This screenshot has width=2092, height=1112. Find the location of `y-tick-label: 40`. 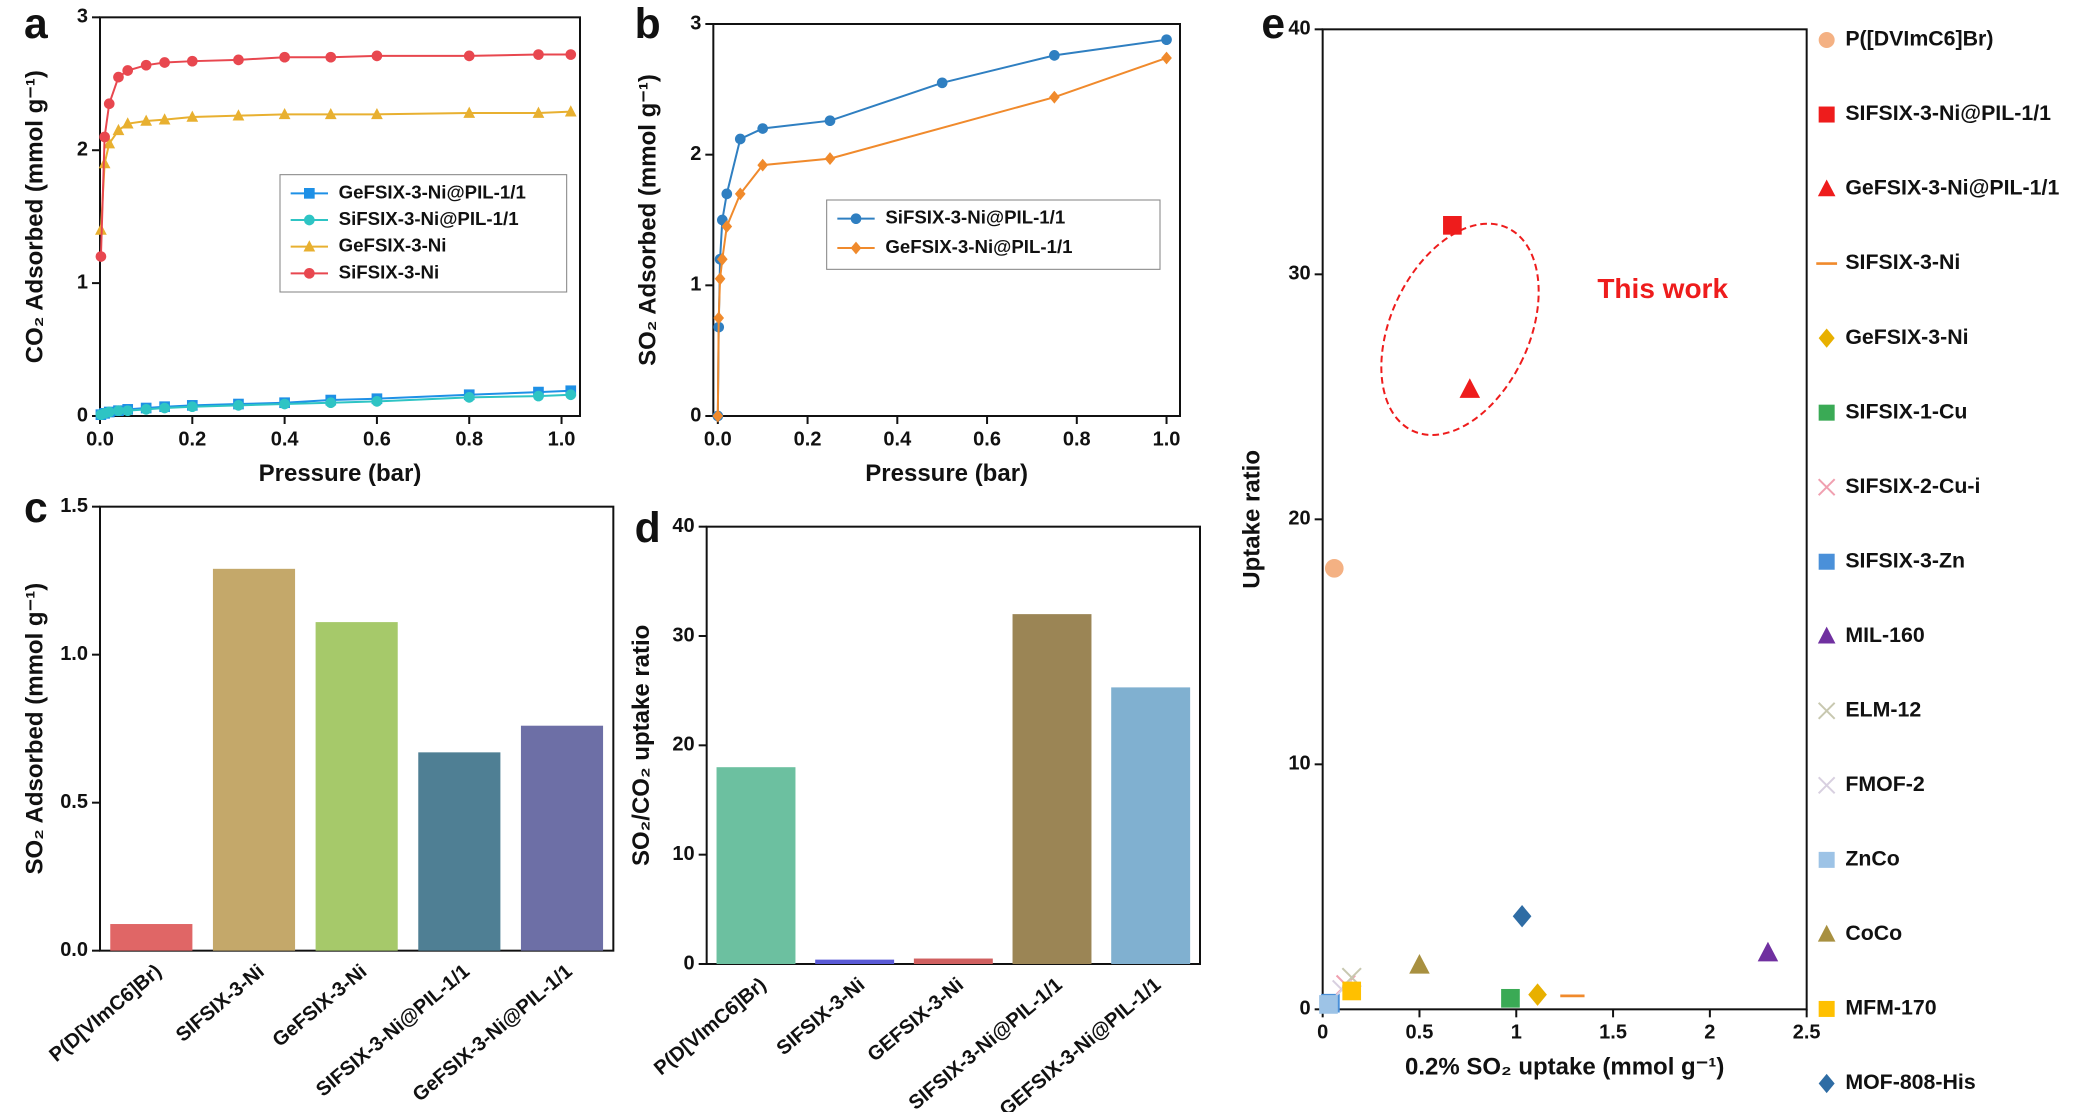

y-tick-label: 40 is located at coordinates (1299, 29).